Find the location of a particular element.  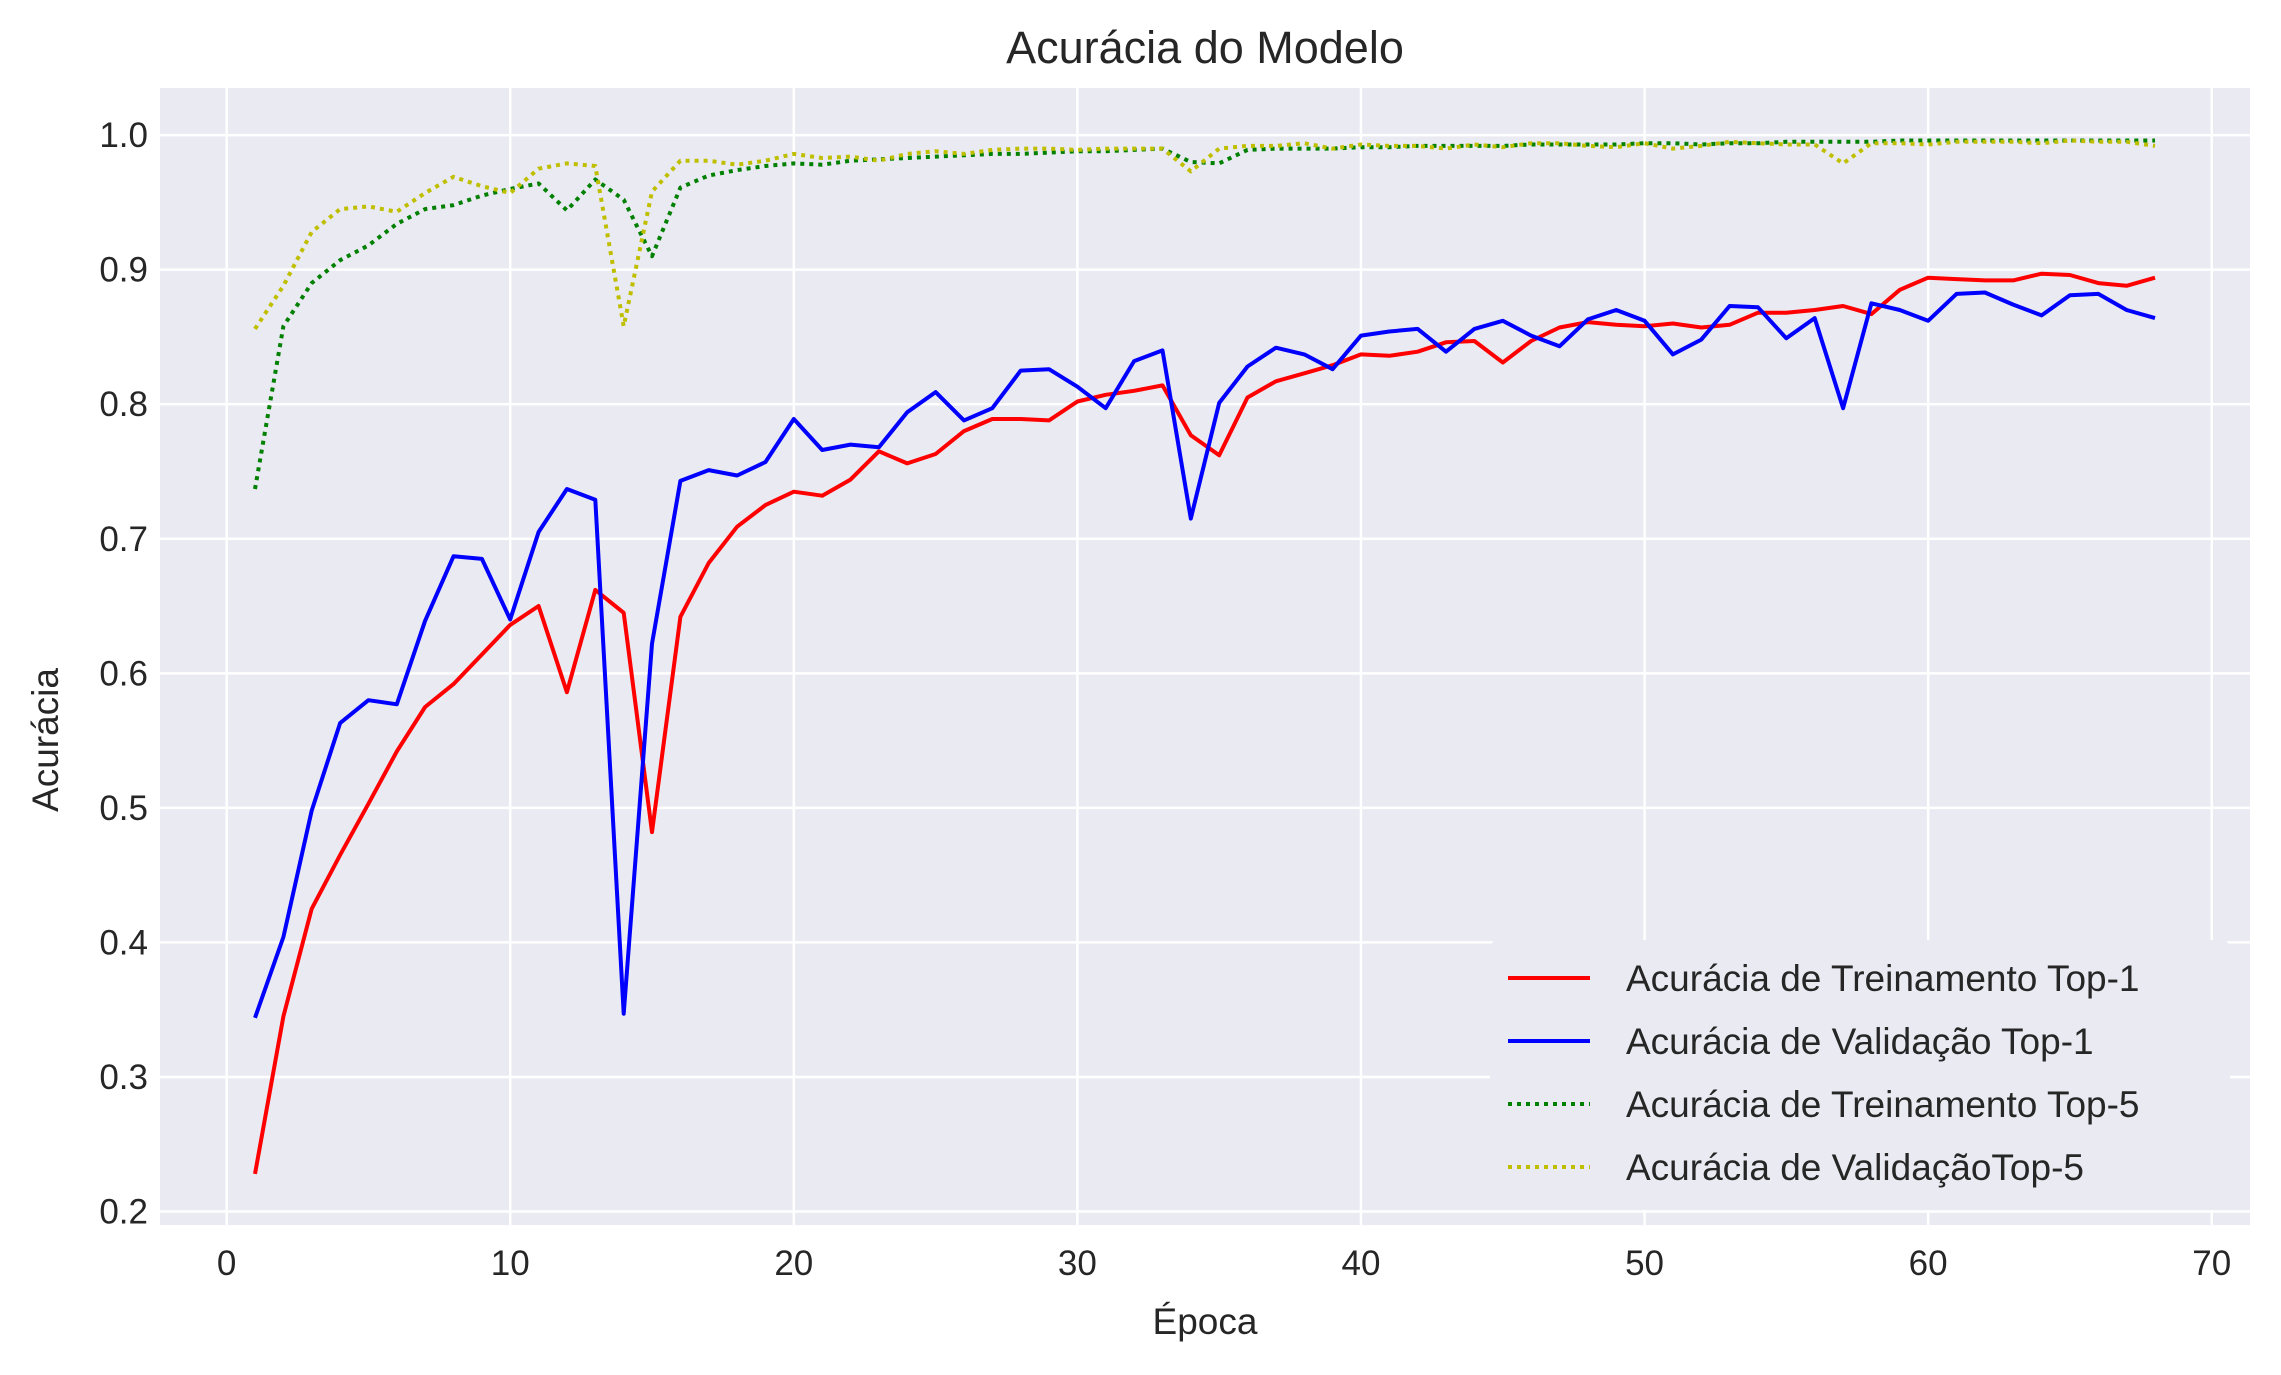

x-tick-label: 10 is located at coordinates (510, 1263).